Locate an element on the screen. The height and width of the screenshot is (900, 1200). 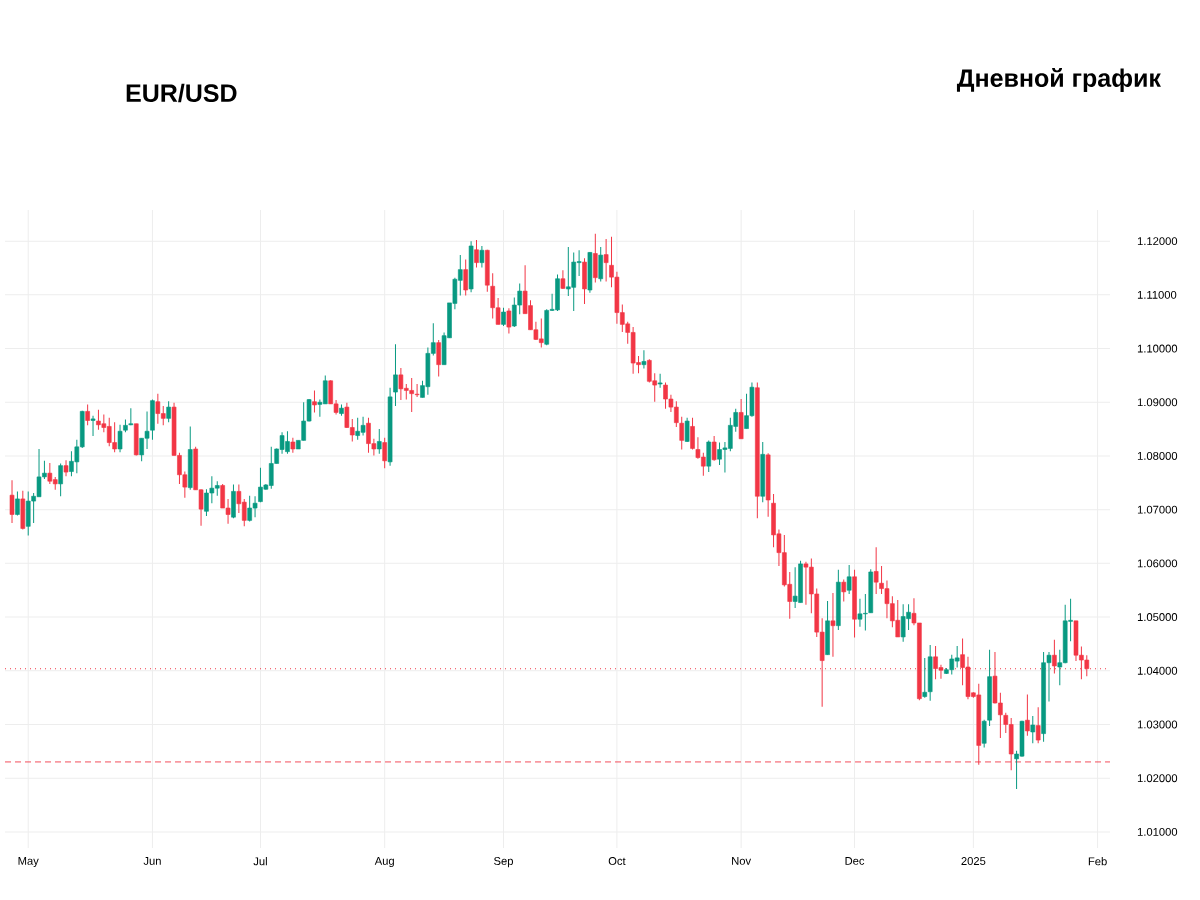
x-tick-label: Nov is located at coordinates (742, 861).